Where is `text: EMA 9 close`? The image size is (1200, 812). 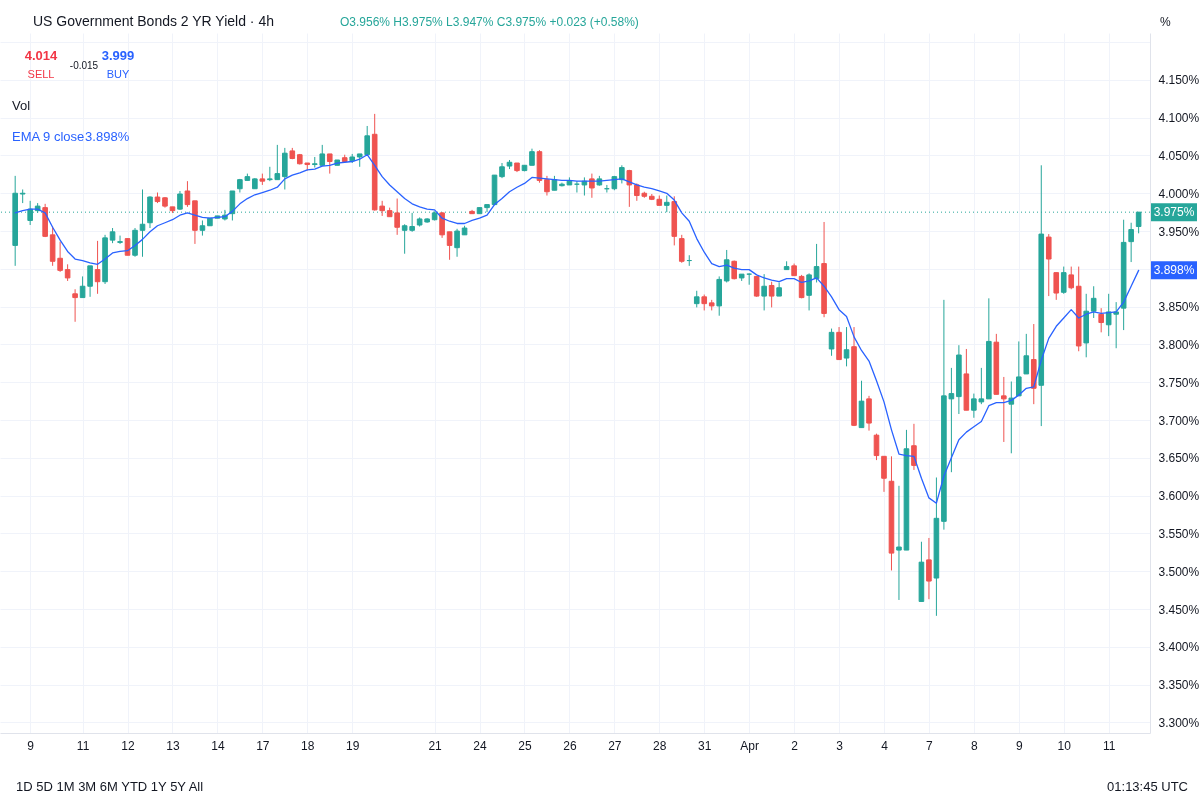
text: EMA 9 close is located at coordinates (48, 136).